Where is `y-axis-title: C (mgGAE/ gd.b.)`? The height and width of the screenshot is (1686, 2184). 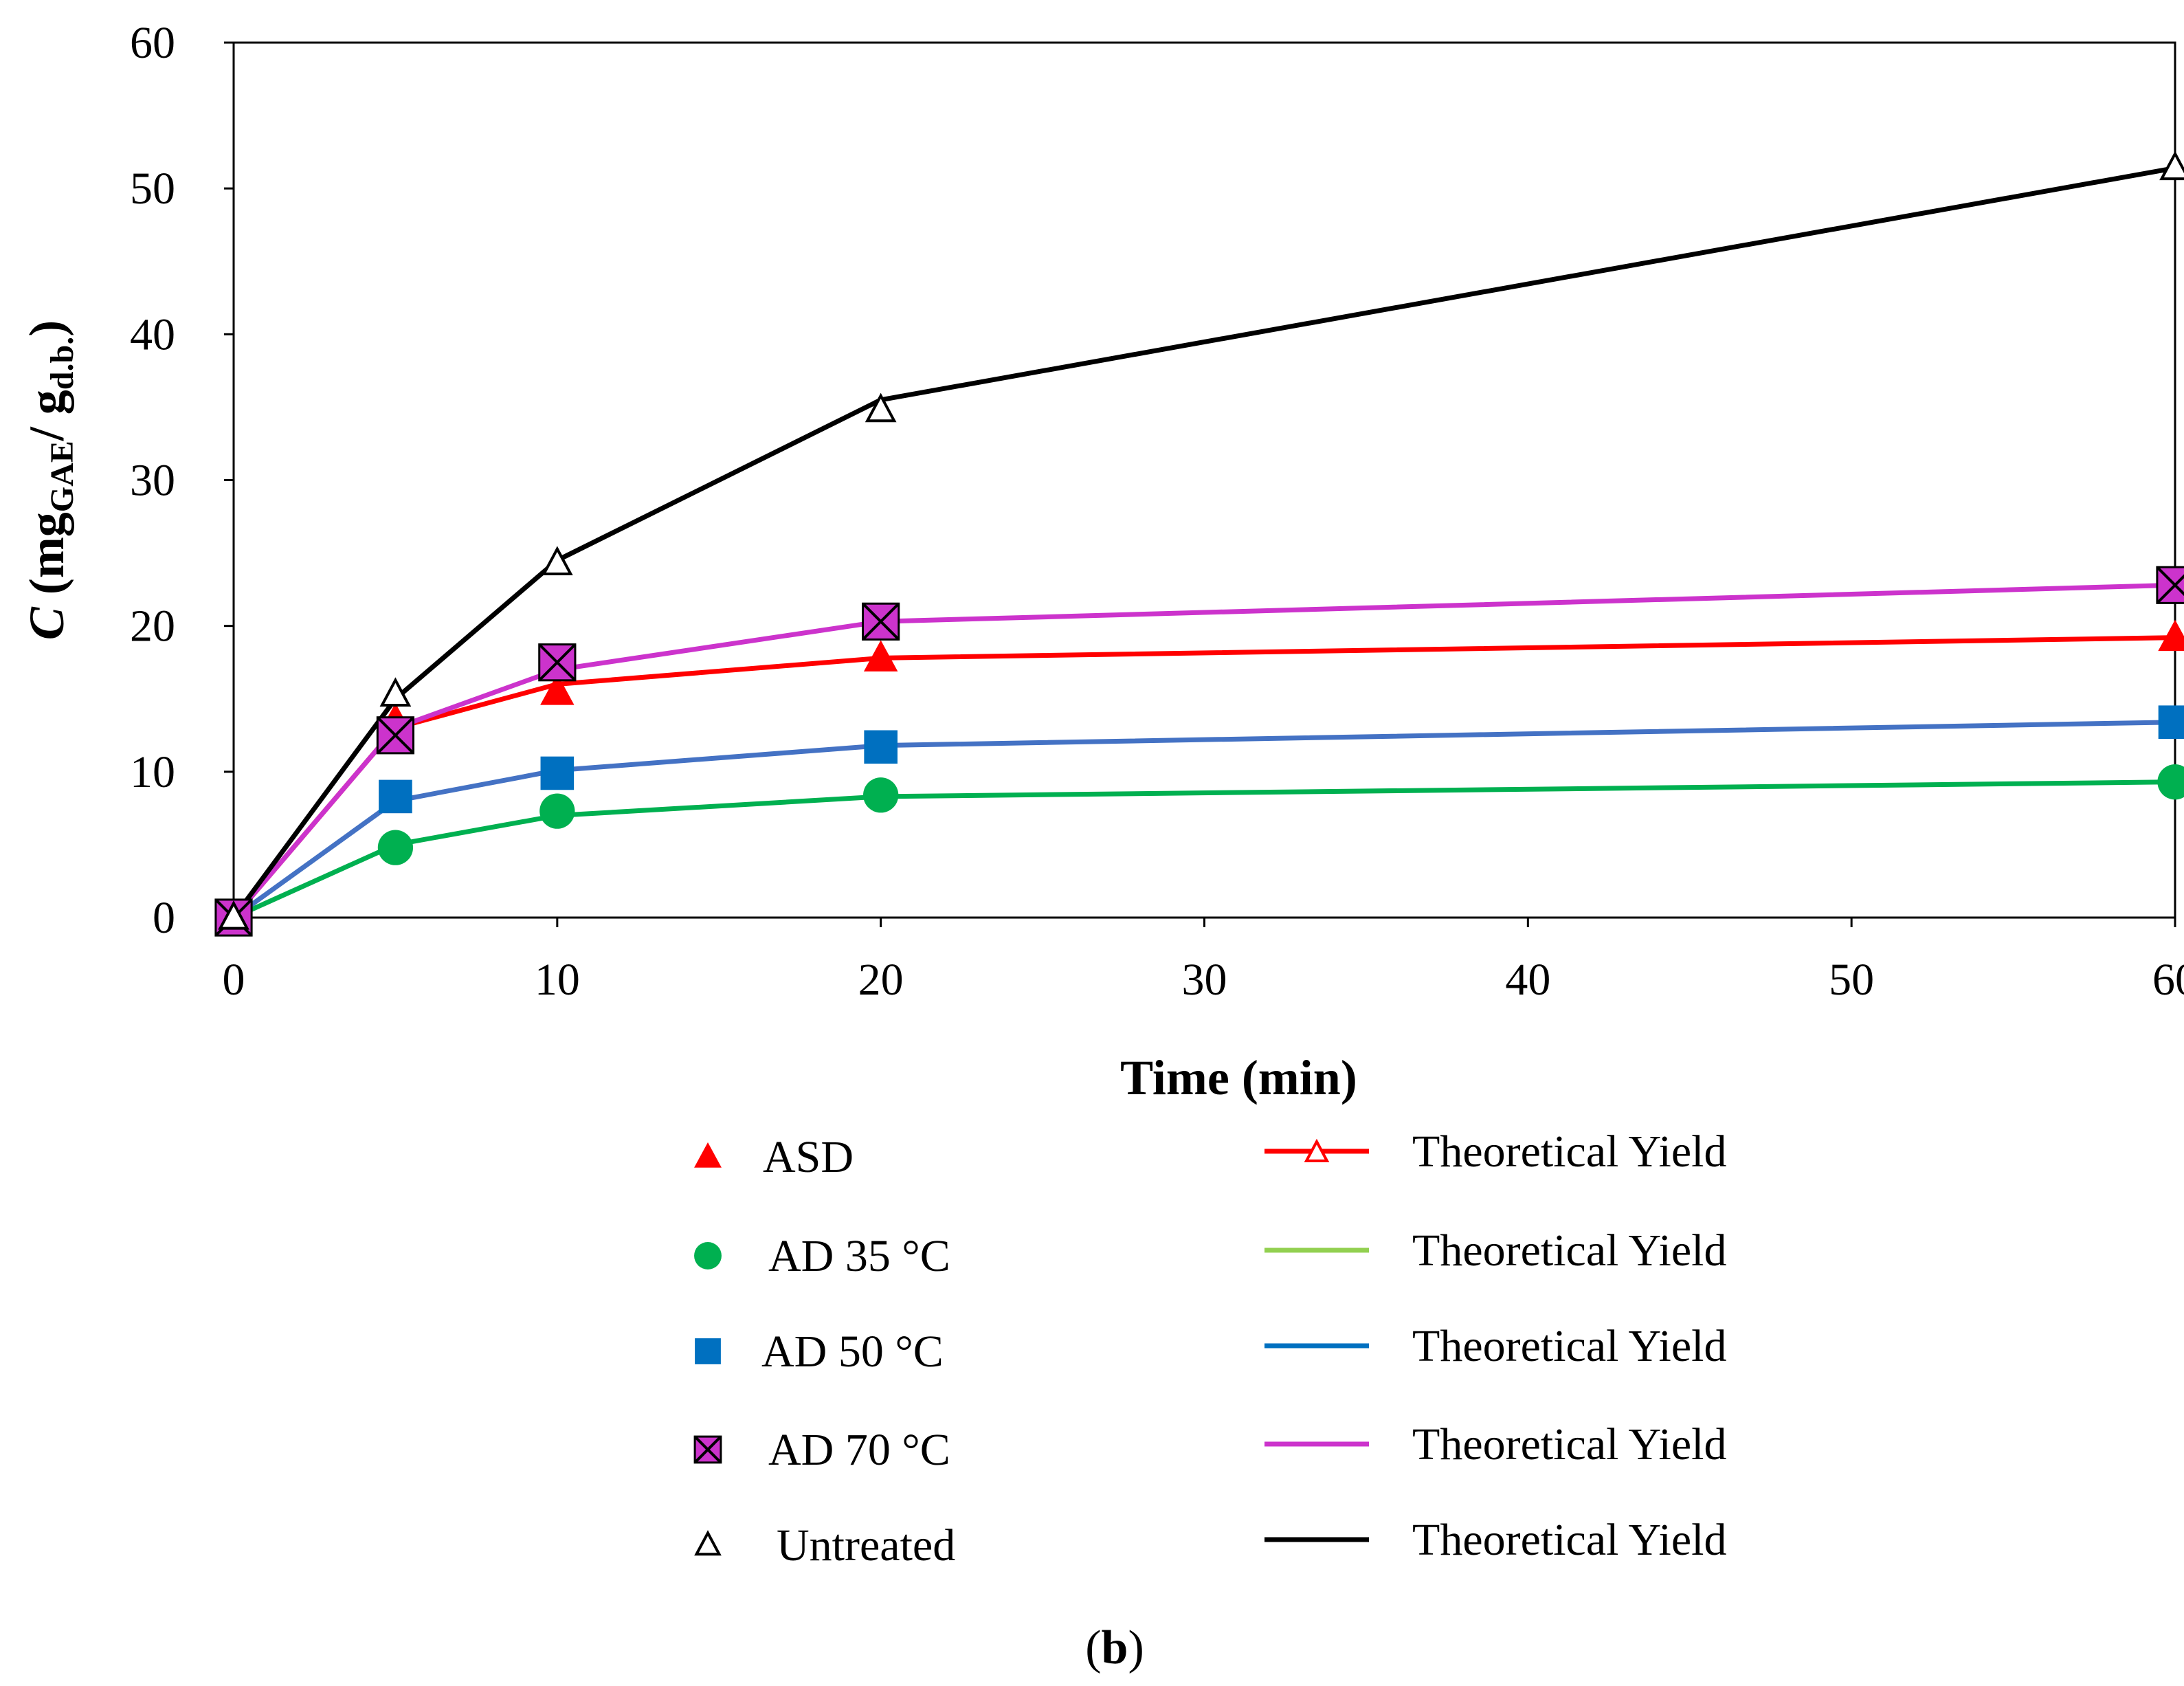 y-axis-title: C (mgGAE/ gd.b.) is located at coordinates (49, 480).